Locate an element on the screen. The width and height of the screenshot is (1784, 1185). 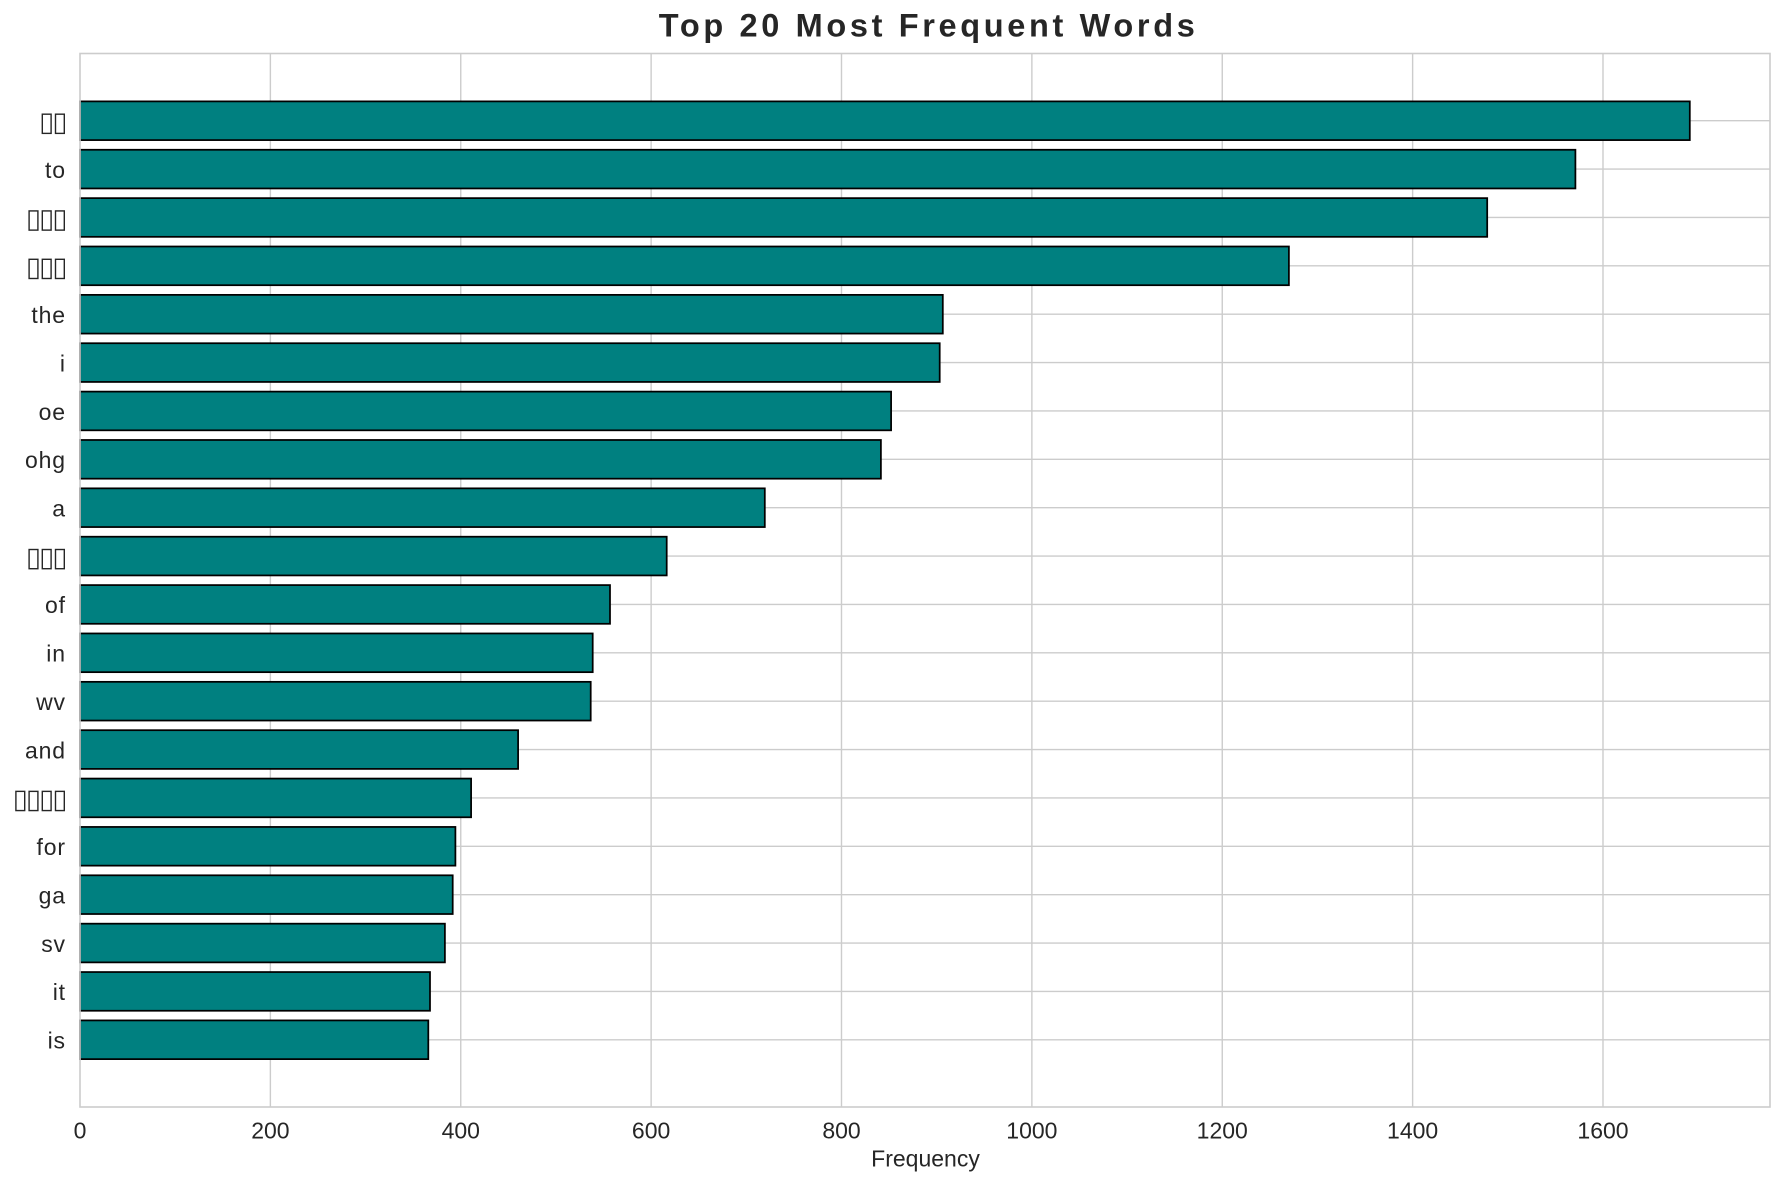
svg-text: sv is located at coordinates (53, 944).